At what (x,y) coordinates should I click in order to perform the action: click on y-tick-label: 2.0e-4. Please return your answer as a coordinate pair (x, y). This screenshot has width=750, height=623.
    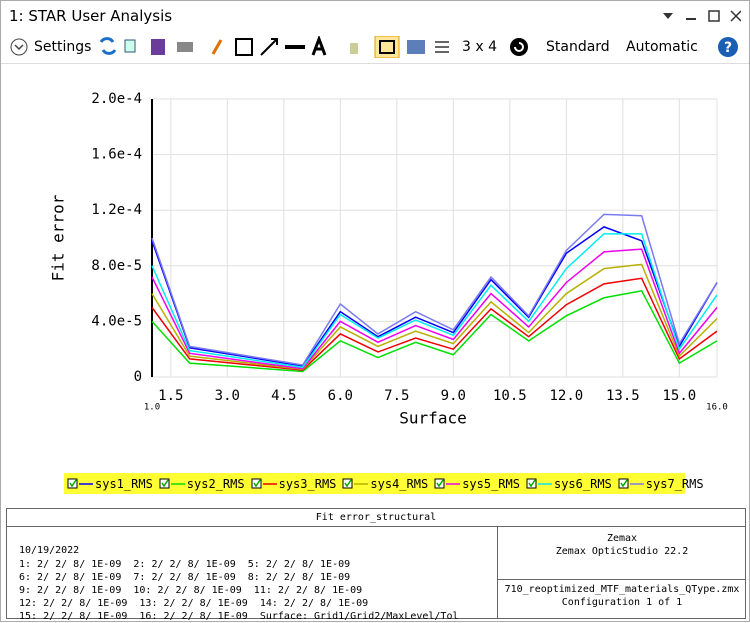
    Looking at the image, I should click on (116, 99).